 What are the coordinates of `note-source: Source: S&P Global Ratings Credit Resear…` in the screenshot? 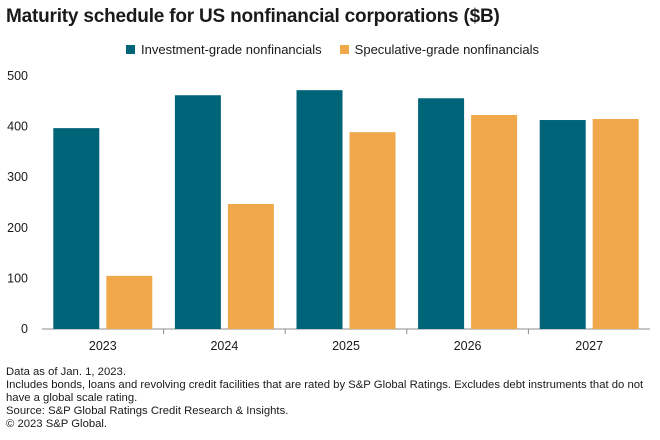 It's located at (147, 411).